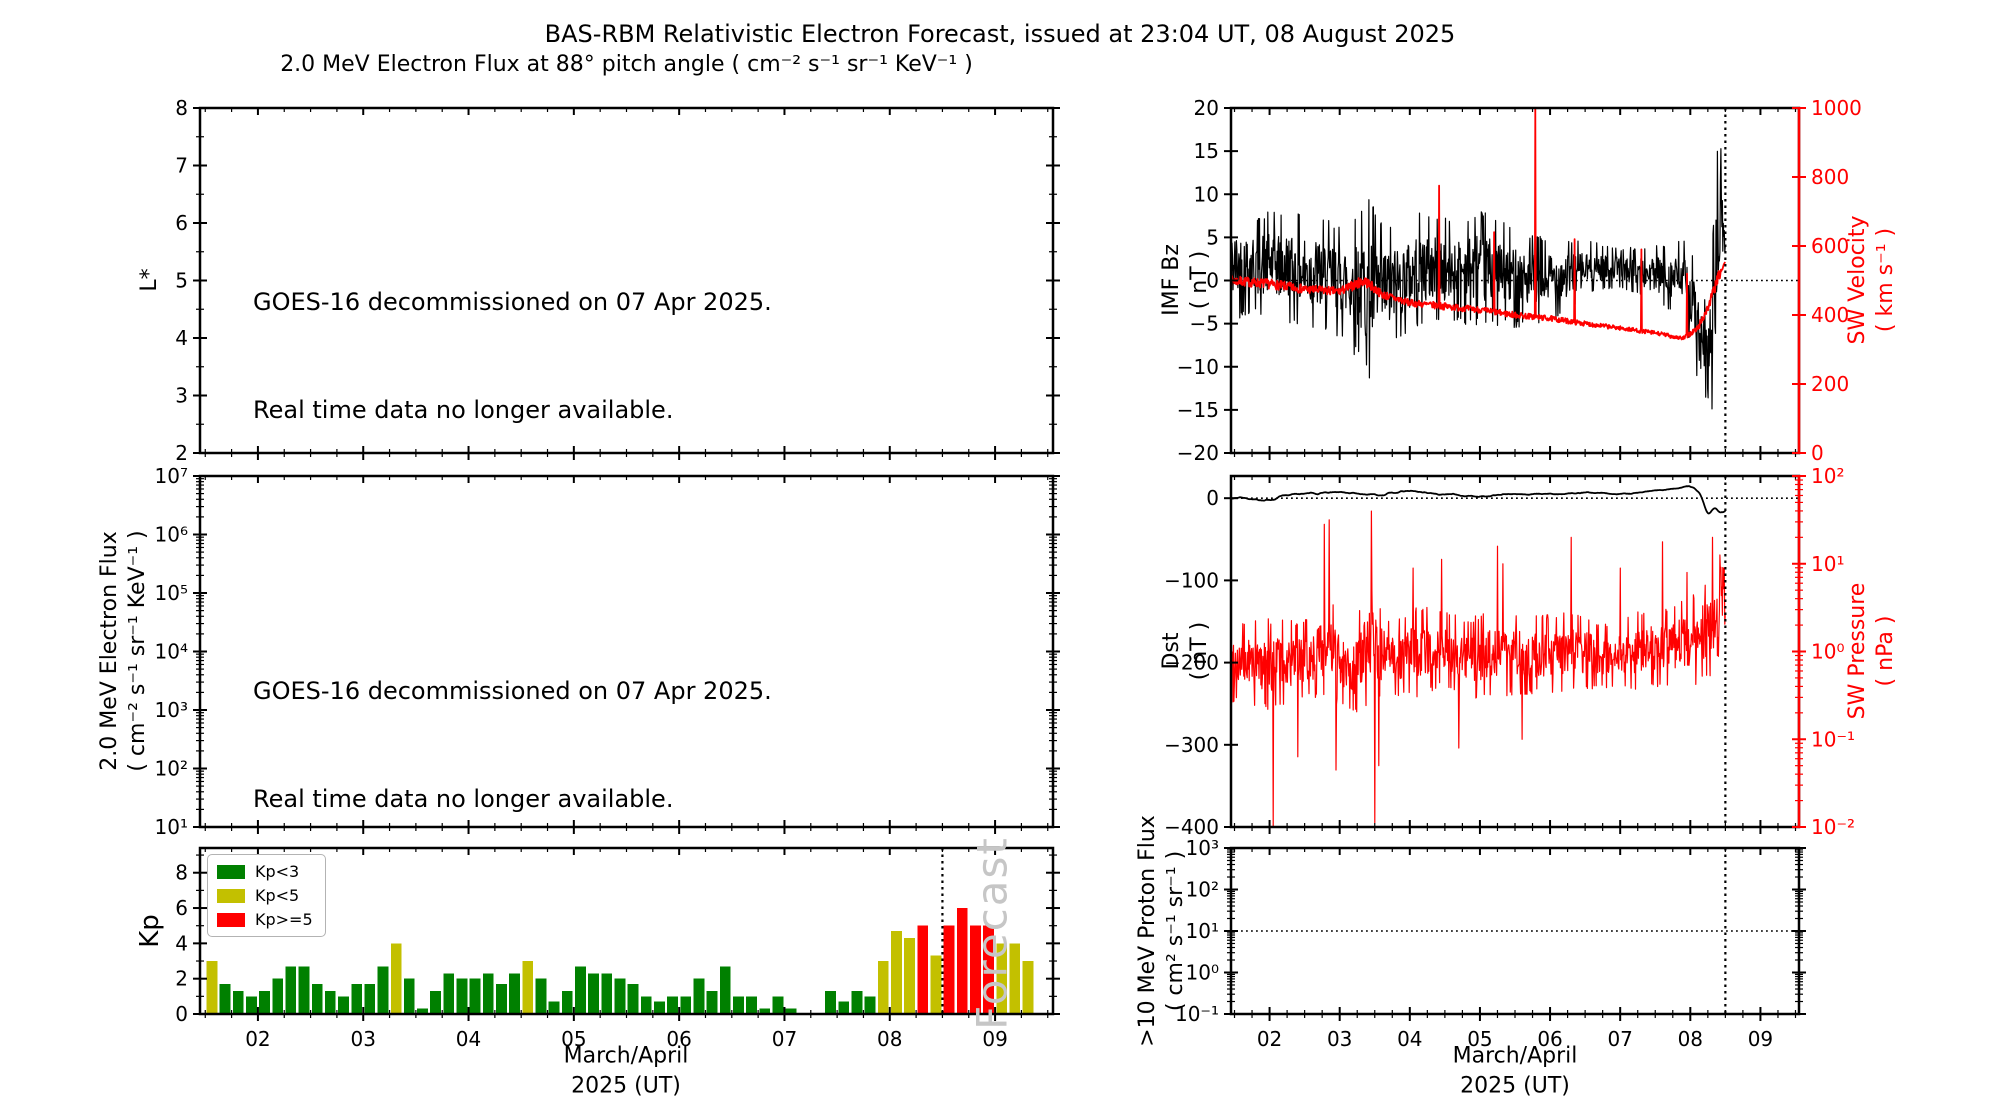  Describe the element at coordinates (1690, 1039) in the screenshot. I see `tick-label: 08` at that location.